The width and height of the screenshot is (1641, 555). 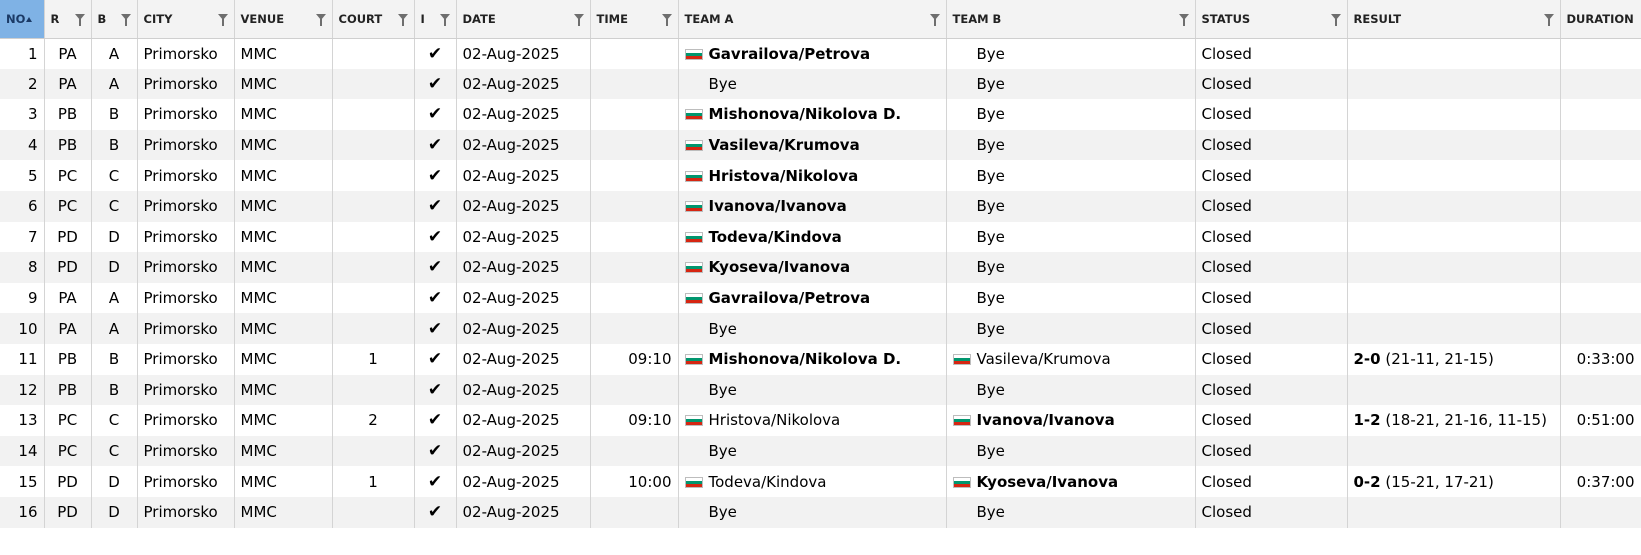 What do you see at coordinates (1454, 175) in the screenshot?
I see `cell-result` at bounding box center [1454, 175].